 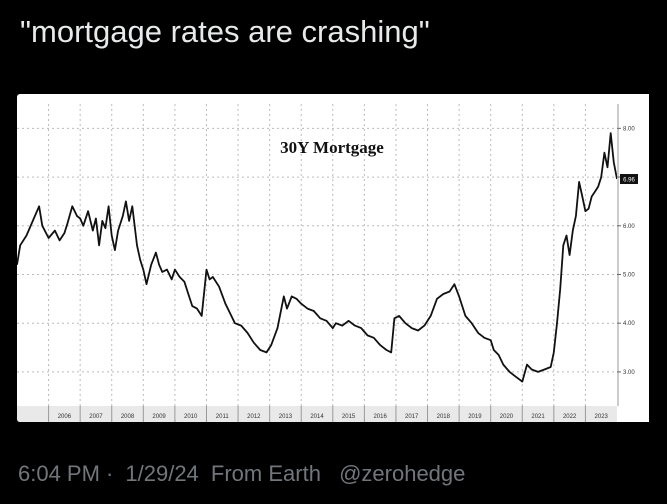 I want to click on x-tick-label: 2007, so click(x=96, y=417).